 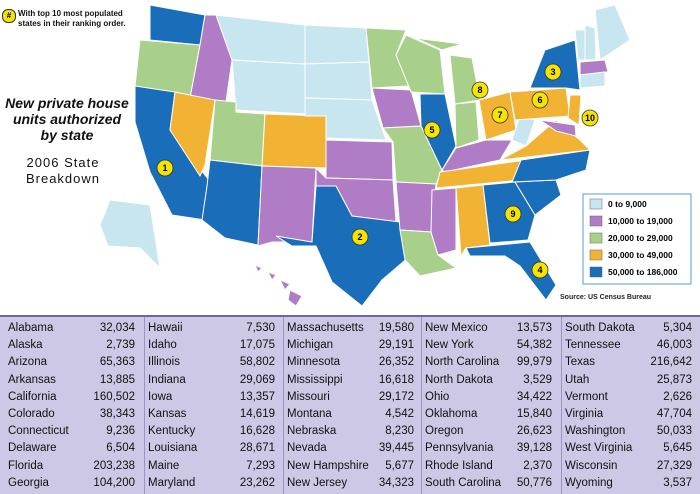 I want to click on rank-label: 10, so click(x=590, y=118).